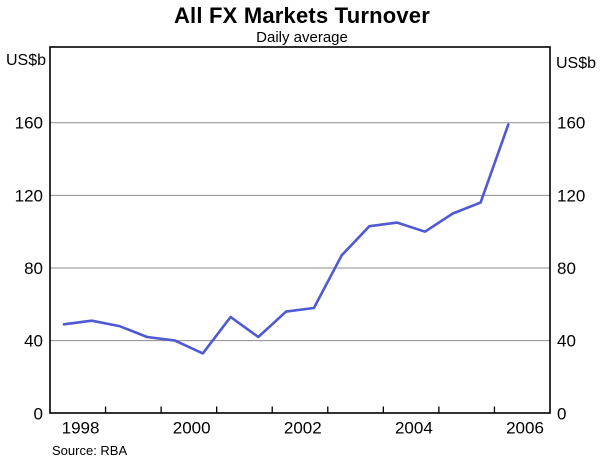  I want to click on y-axis-tick-label-left: 120, so click(29, 195).